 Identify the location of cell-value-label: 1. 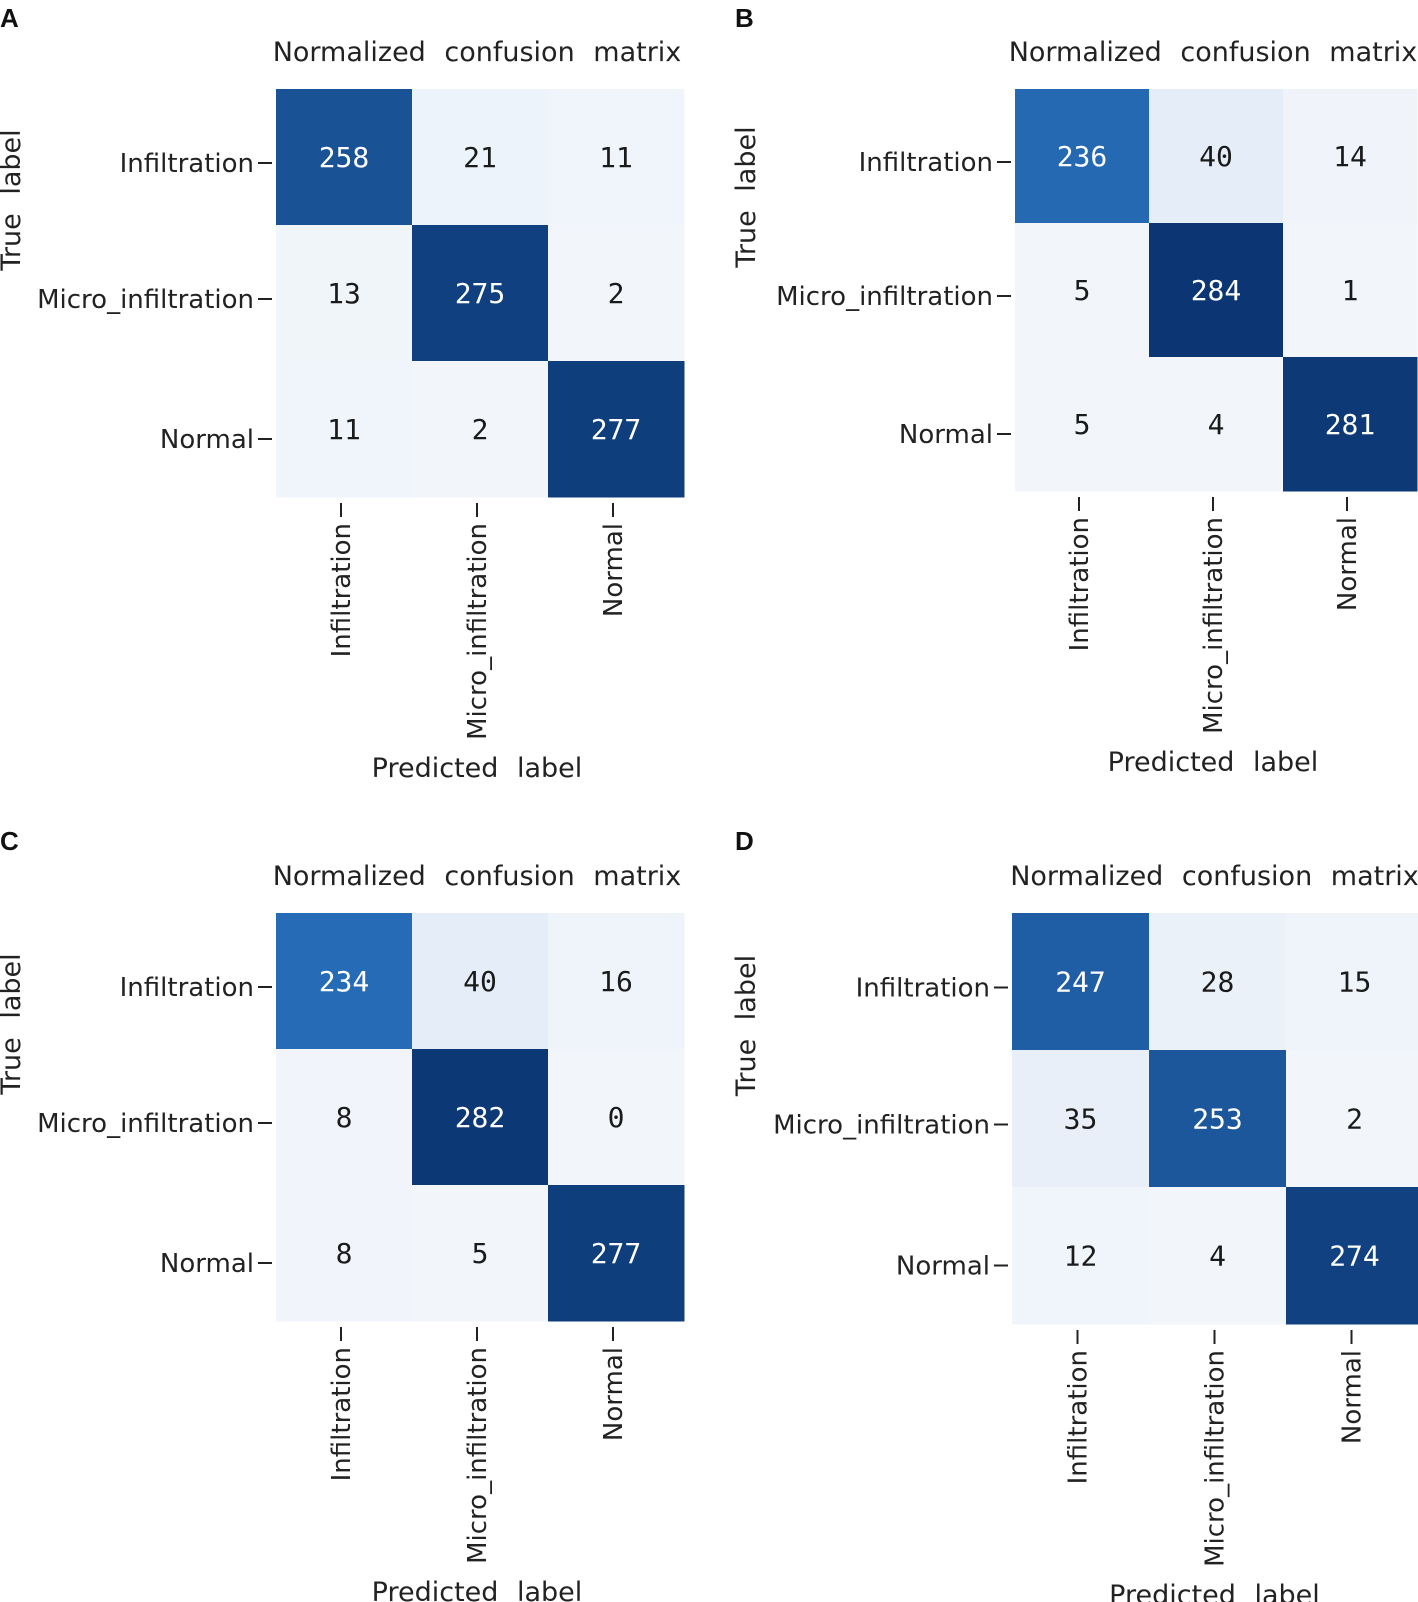
(1350, 290).